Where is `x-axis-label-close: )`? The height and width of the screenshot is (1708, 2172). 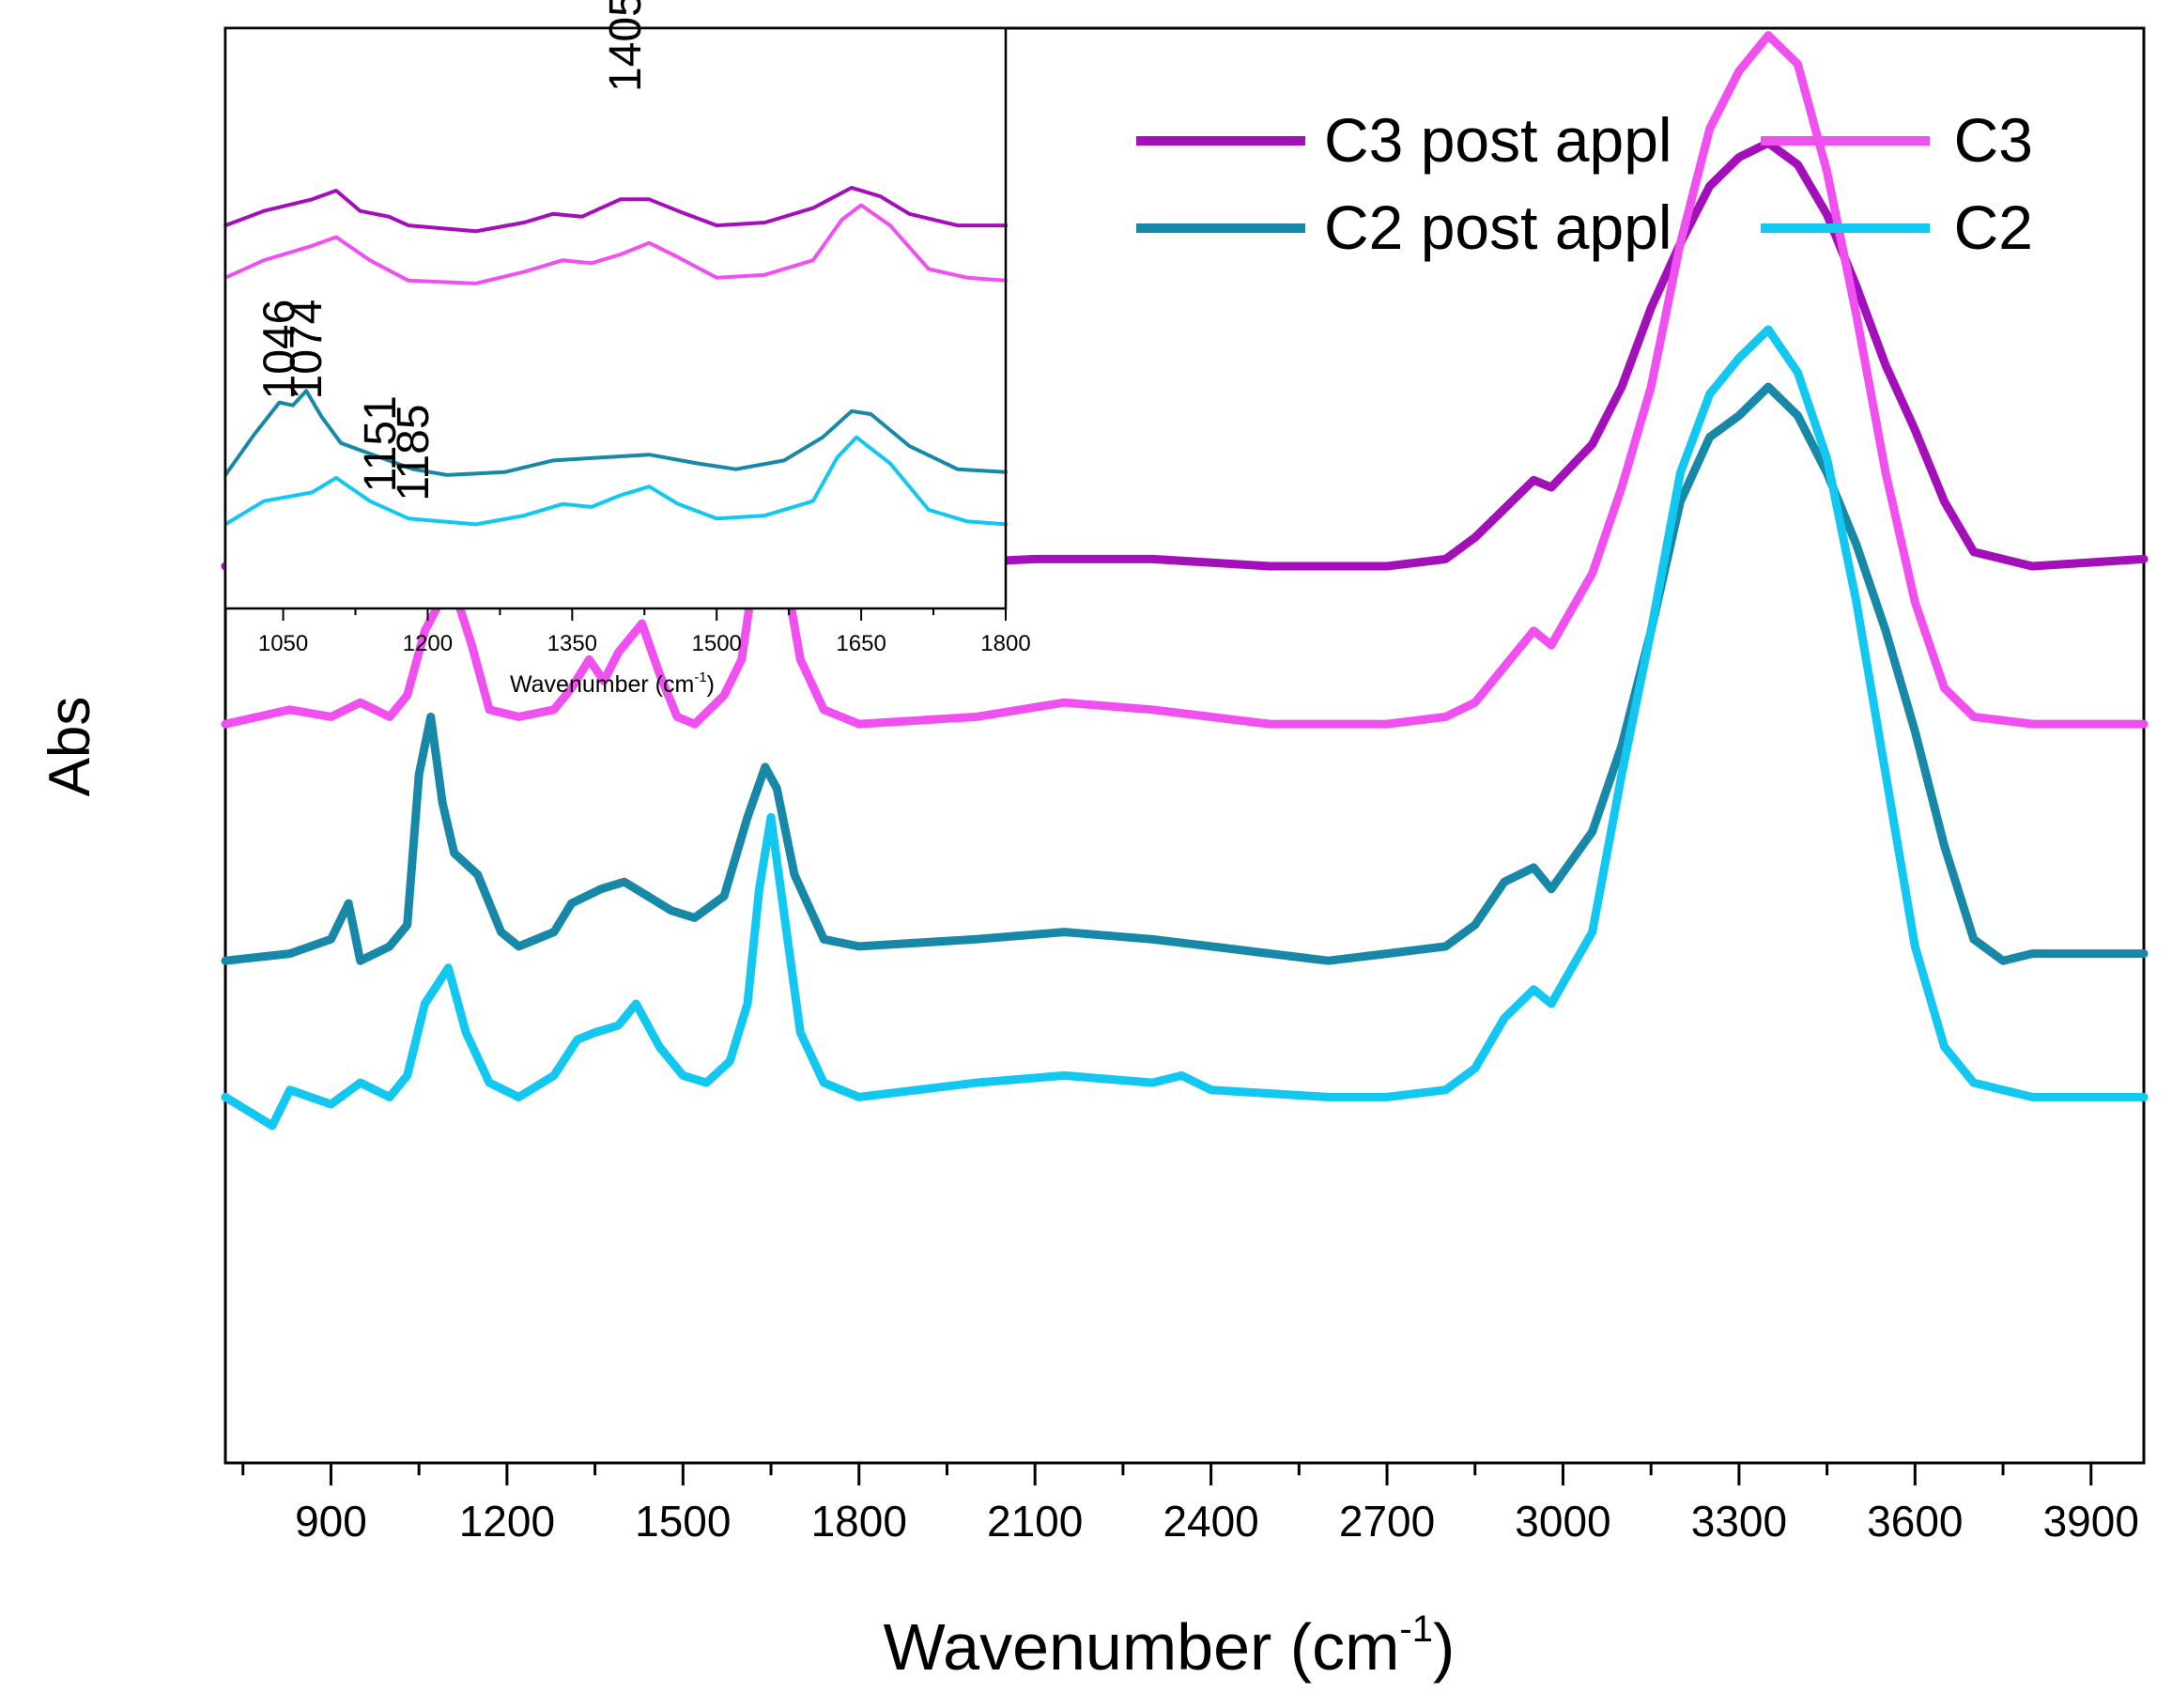 x-axis-label-close: ) is located at coordinates (1444, 1647).